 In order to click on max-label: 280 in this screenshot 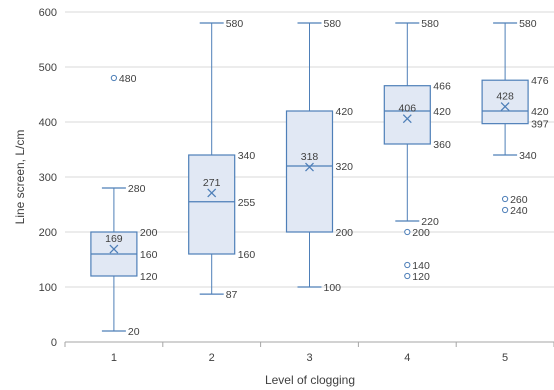, I will do `click(137, 189)`.